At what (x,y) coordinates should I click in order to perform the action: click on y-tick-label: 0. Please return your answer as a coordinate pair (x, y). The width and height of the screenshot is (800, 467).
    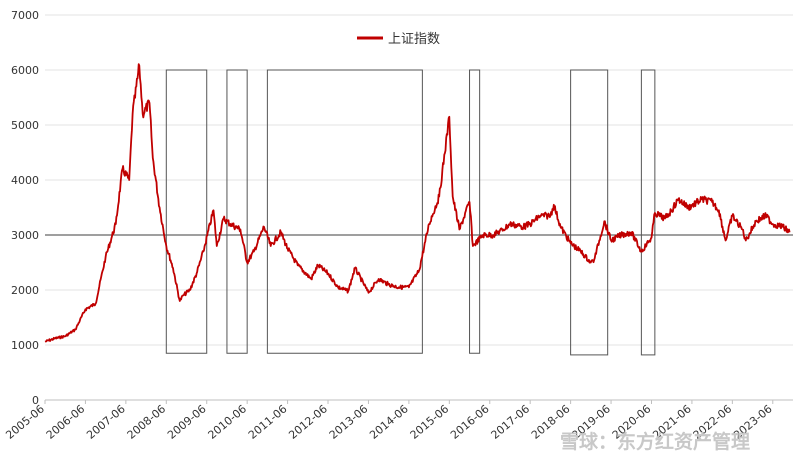
    Looking at the image, I should click on (35, 400).